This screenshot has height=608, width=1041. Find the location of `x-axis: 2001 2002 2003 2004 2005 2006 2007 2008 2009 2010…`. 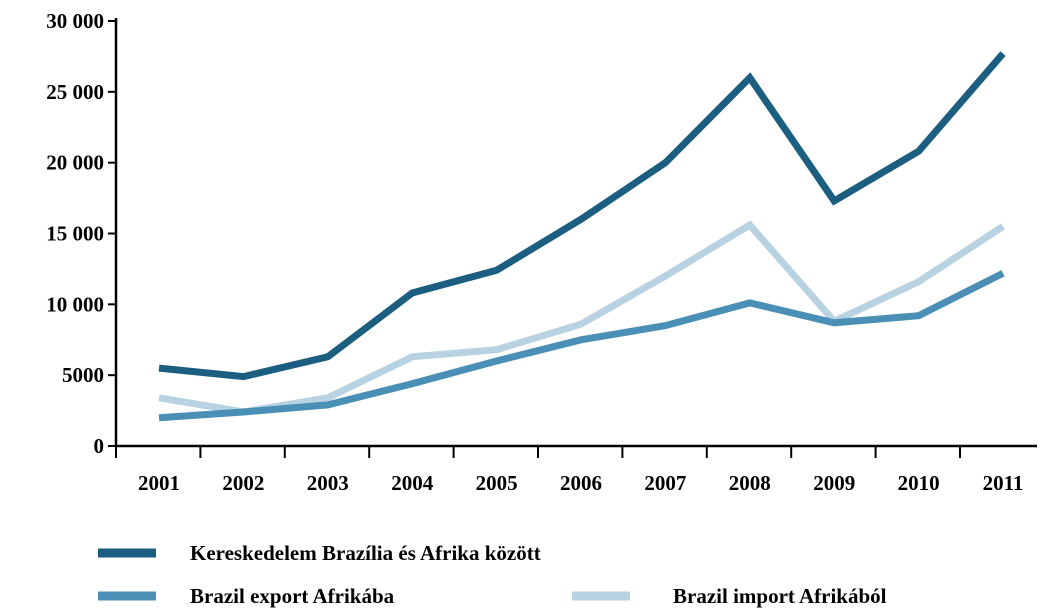

x-axis: 2001 2002 2003 2004 2005 2006 2007 2008 2009 2010… is located at coordinates (576, 469).